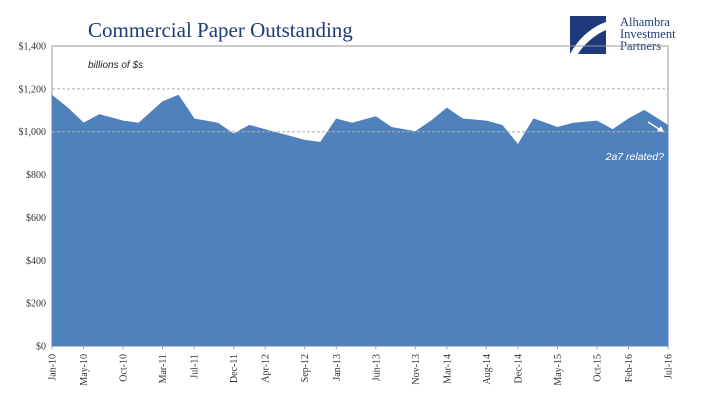 The width and height of the screenshot is (705, 401). I want to click on y-tick-label: $800, so click(36, 175).